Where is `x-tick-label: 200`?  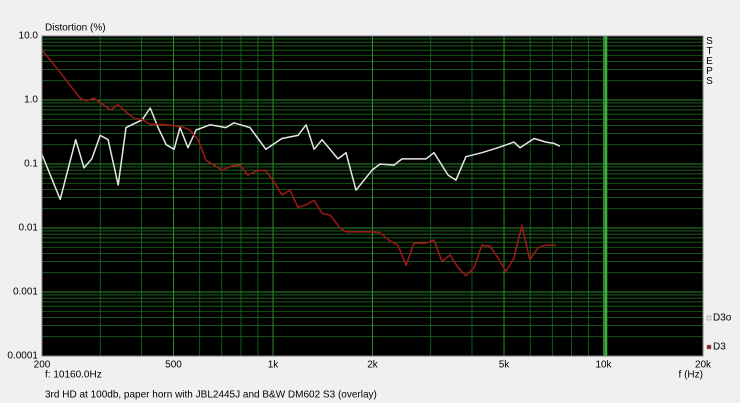 x-tick-label: 200 is located at coordinates (42, 365).